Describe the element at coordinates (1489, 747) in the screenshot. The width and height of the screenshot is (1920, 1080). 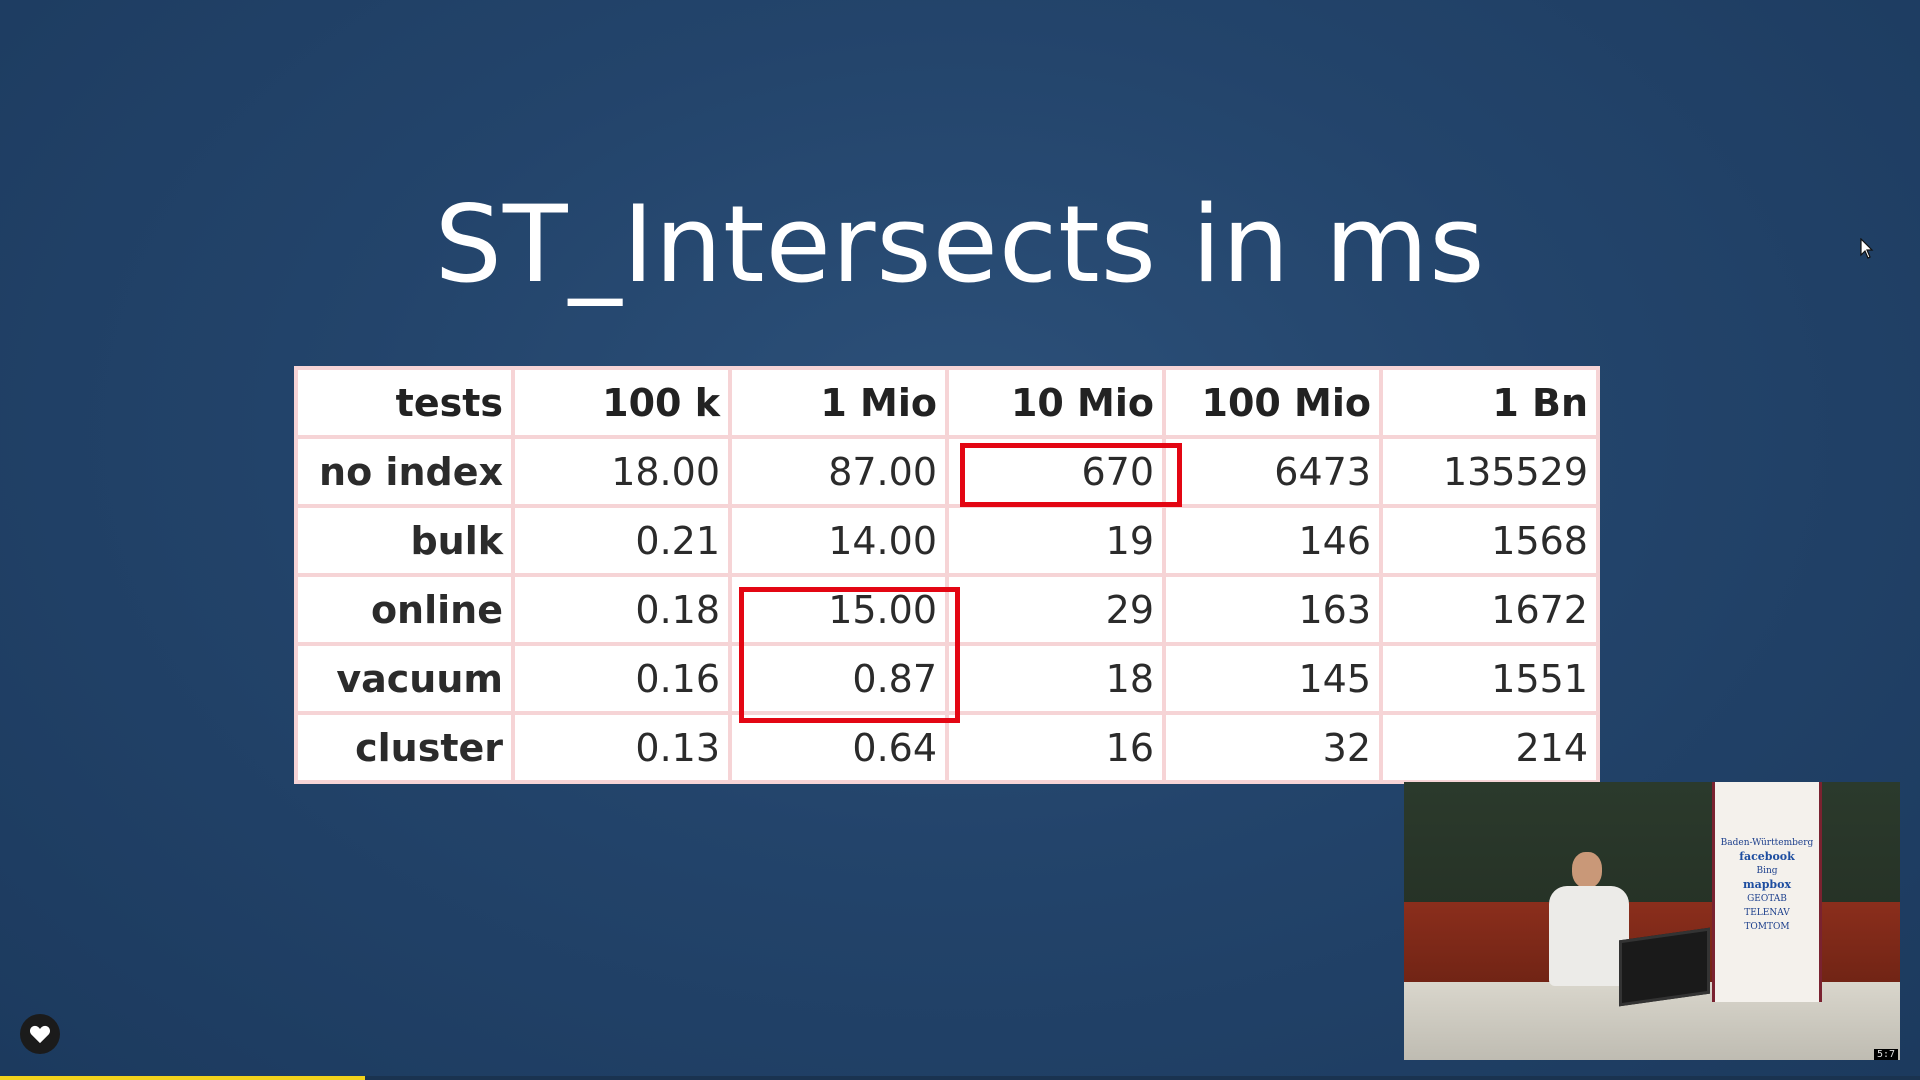
I see `table-cell: 214` at that location.